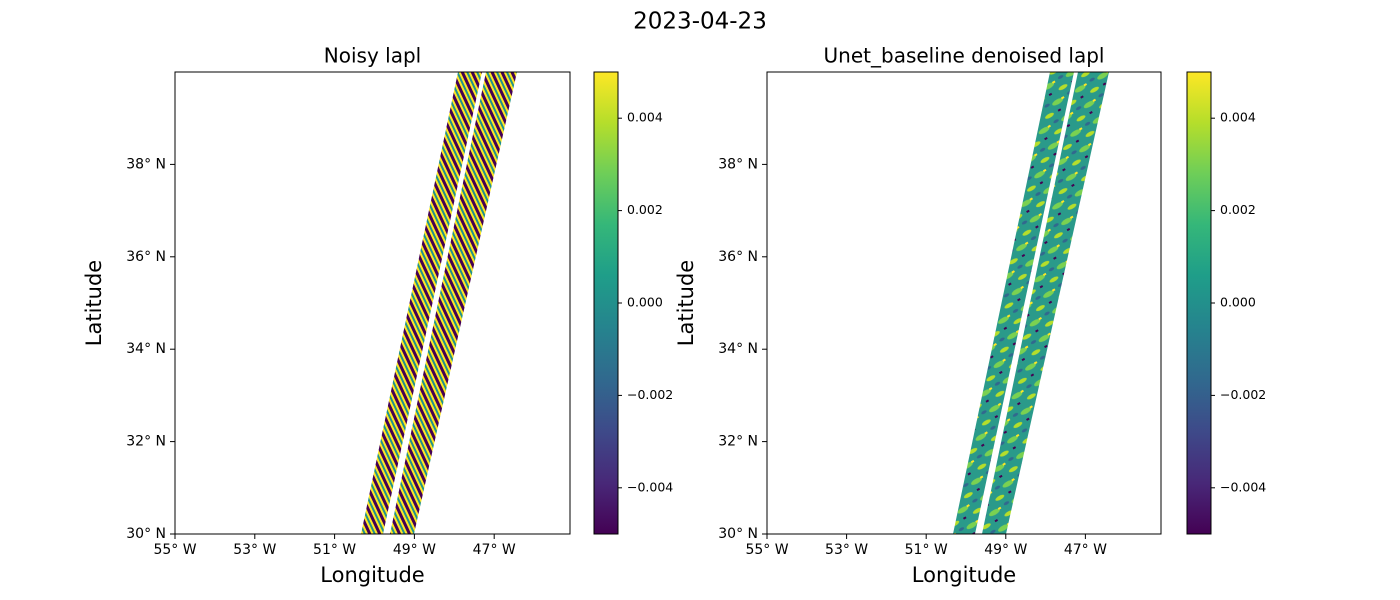 The image size is (1400, 600). What do you see at coordinates (700, 22) in the screenshot?
I see `figure-title: 2023-04-23` at bounding box center [700, 22].